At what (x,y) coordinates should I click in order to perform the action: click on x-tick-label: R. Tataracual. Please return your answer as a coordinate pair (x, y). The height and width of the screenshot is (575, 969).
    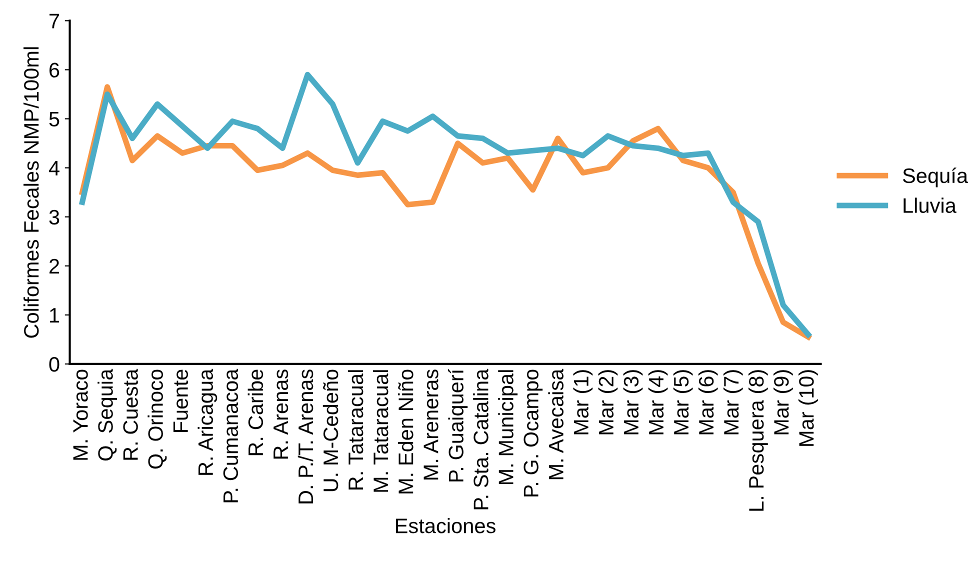
    Looking at the image, I should click on (356, 430).